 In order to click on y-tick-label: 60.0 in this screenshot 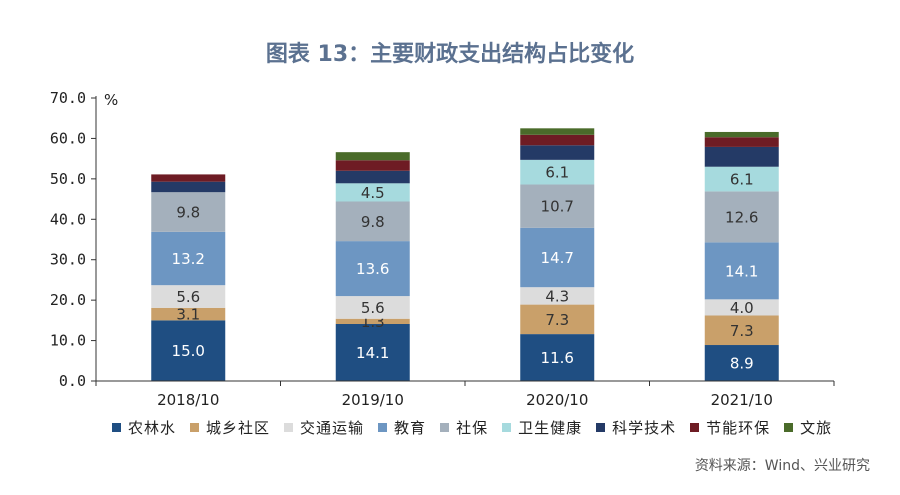, I will do `click(68, 138)`.